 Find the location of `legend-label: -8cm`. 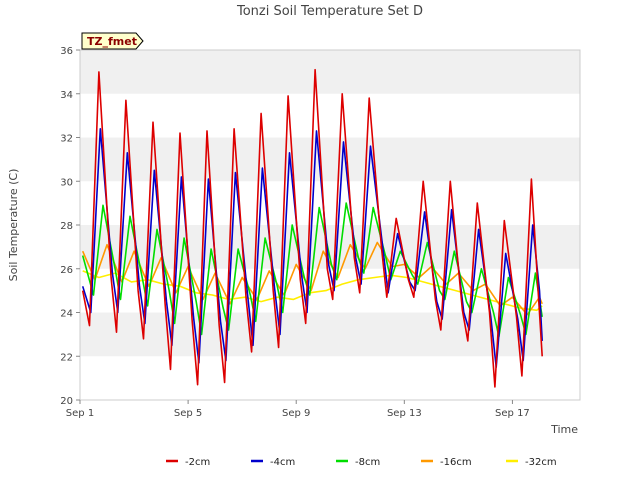

legend-label: -8cm is located at coordinates (367, 462).